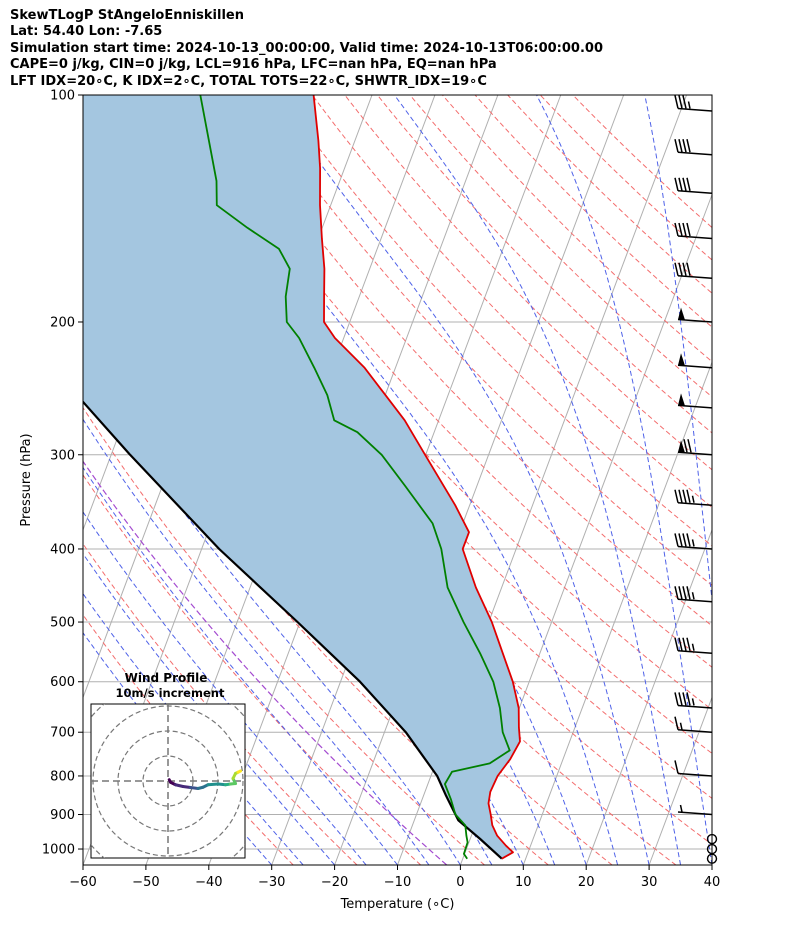 This screenshot has width=794, height=937. Describe the element at coordinates (62, 776) in the screenshot. I see `y-tick-label: 800` at that location.